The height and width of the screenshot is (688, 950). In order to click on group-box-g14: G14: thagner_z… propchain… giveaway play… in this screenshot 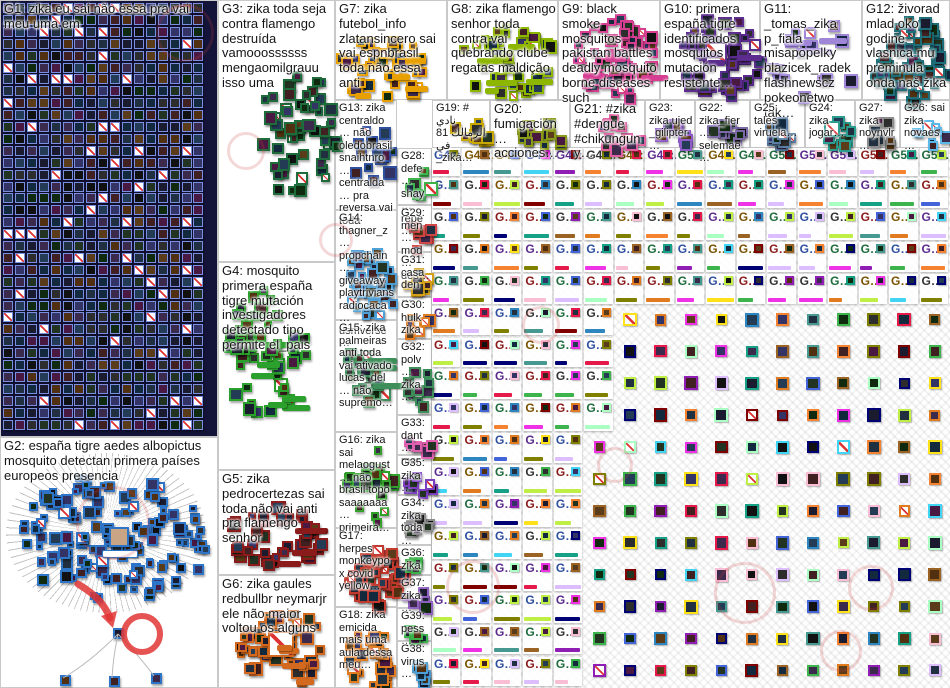, I will do `click(367, 279)`.